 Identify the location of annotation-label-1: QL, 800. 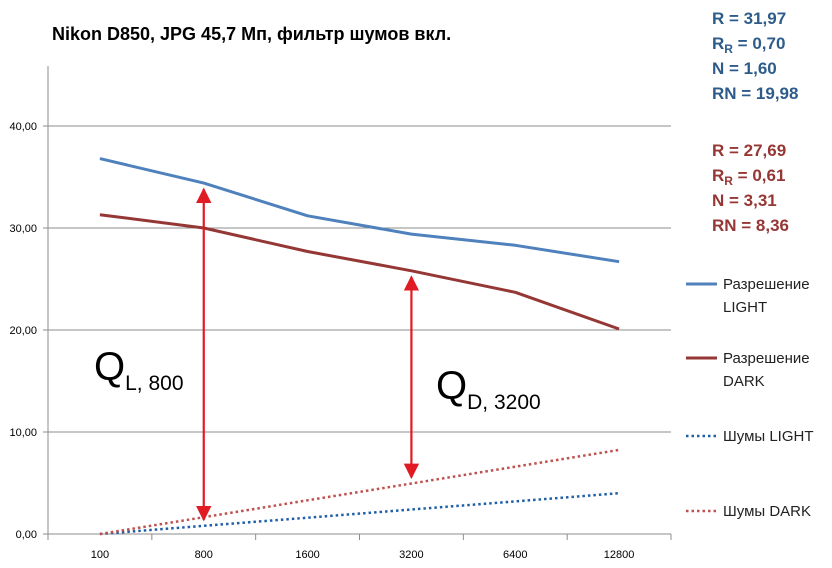
(139, 370).